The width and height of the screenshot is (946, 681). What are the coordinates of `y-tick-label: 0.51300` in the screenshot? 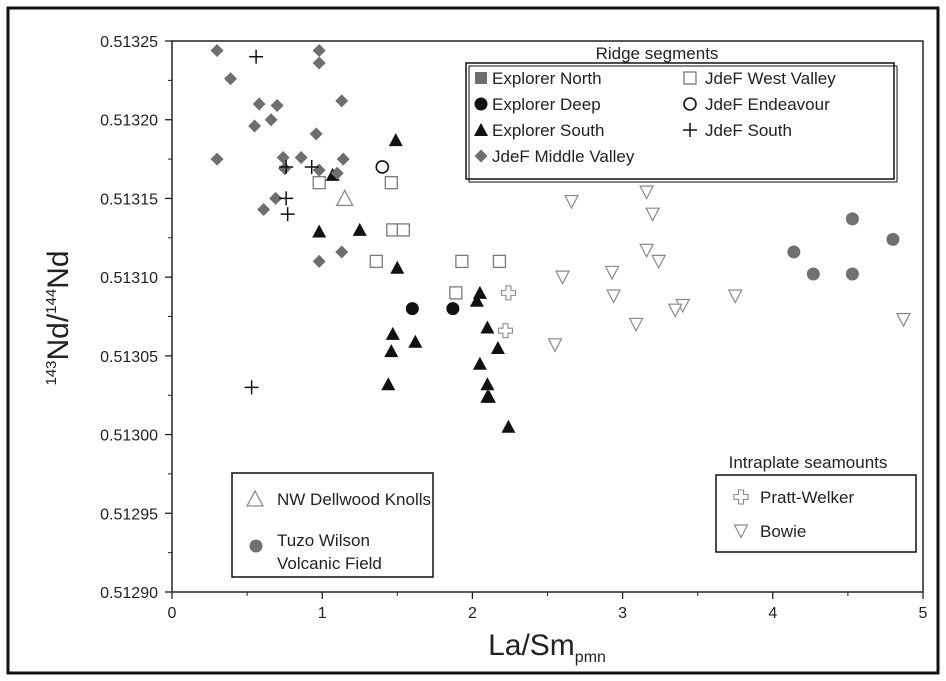 It's located at (129, 436).